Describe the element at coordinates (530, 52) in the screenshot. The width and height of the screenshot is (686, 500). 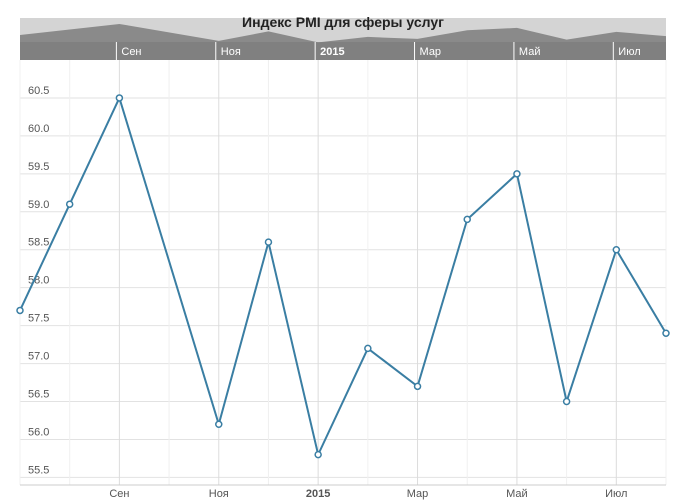
I see `navigator-label: Май` at that location.